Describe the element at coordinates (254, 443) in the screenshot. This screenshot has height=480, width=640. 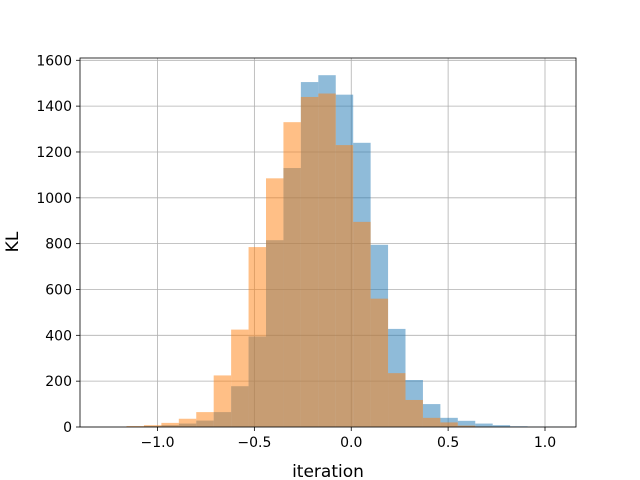
I see `x-tick-label: −0.5` at that location.